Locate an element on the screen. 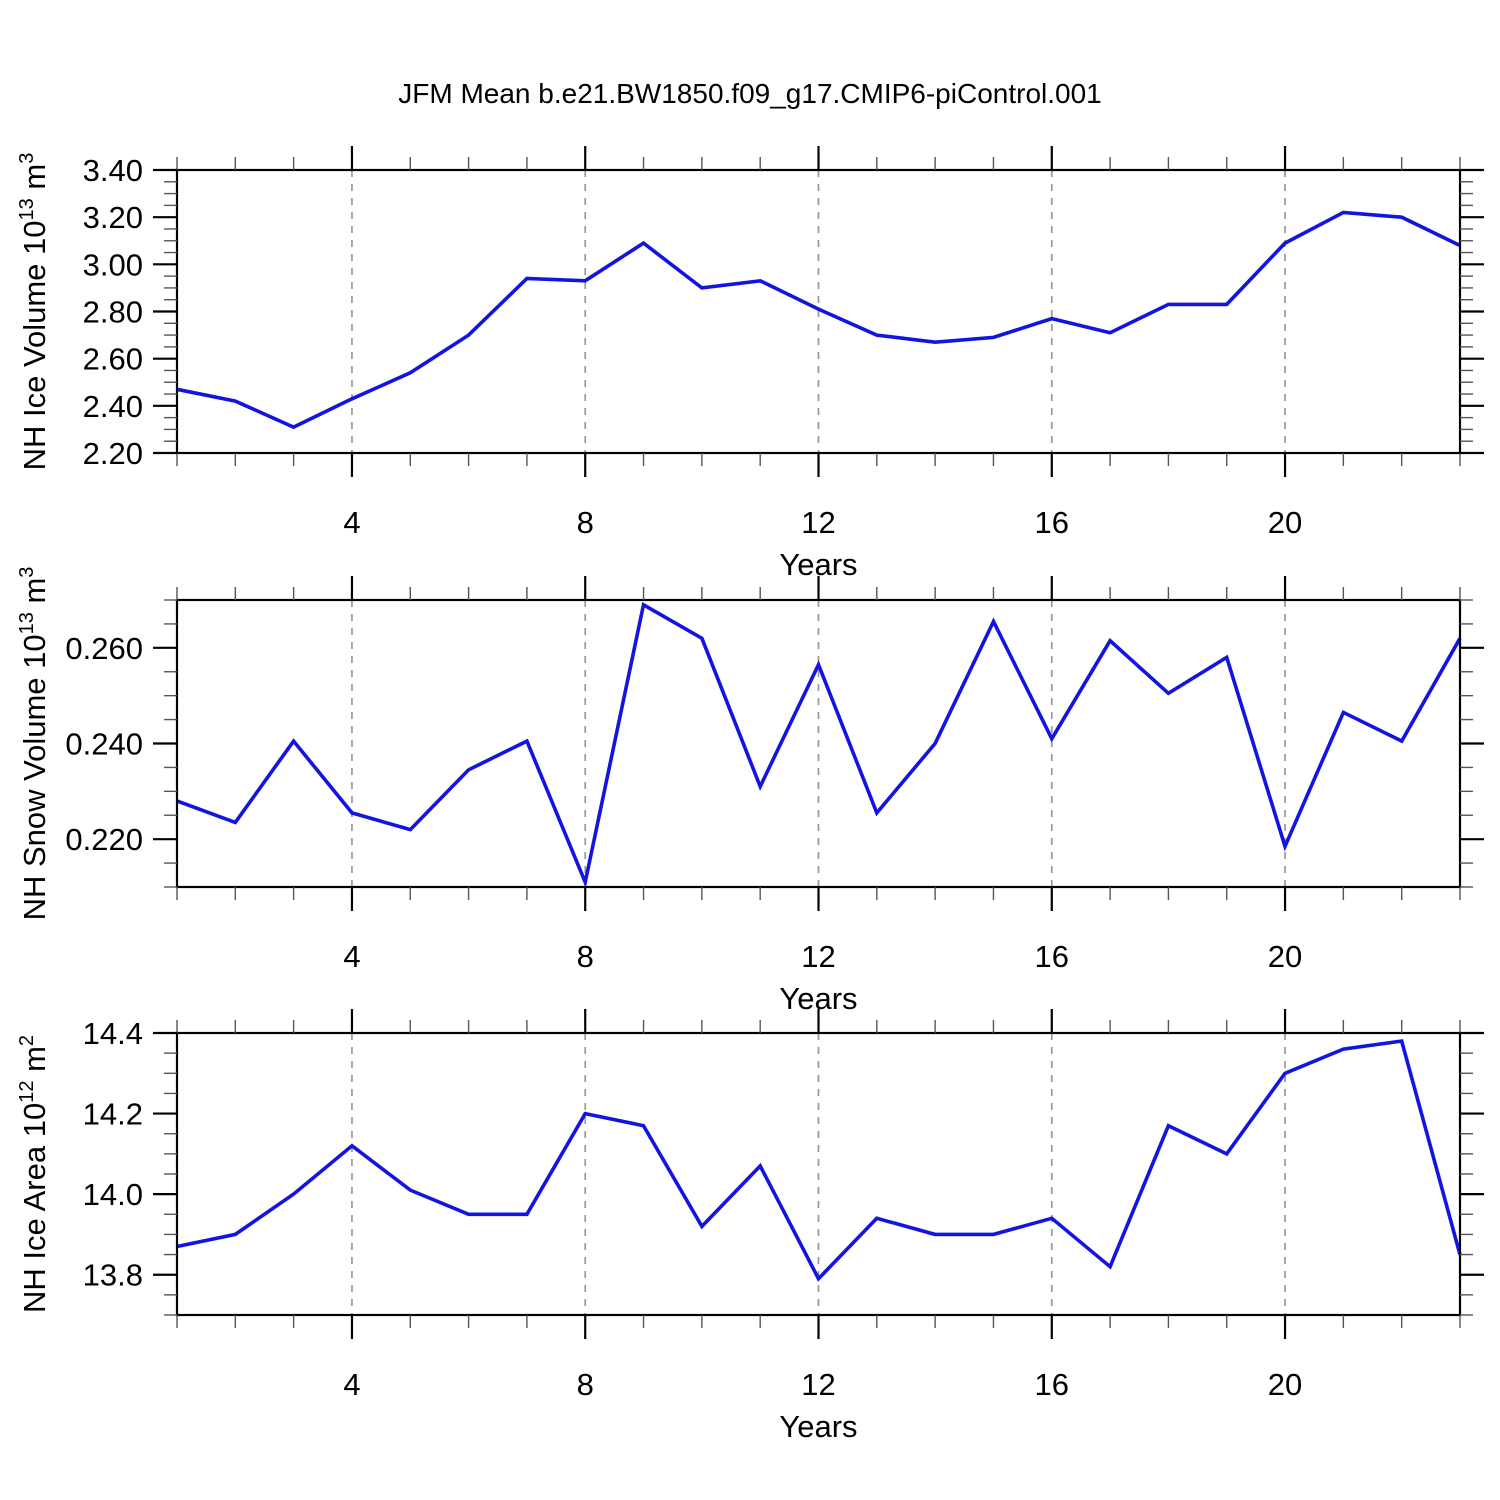 The width and height of the screenshot is (1500, 1500). series-line-bottom is located at coordinates (819, 1160).